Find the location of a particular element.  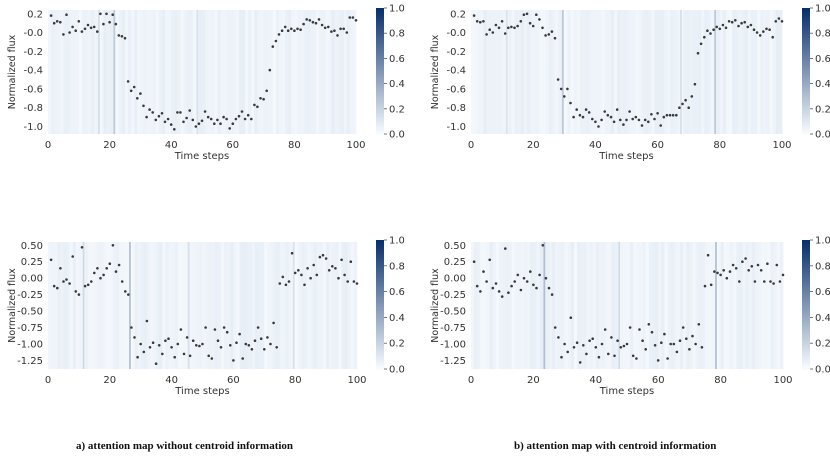

x-tick-label: 80 is located at coordinates (719, 145).